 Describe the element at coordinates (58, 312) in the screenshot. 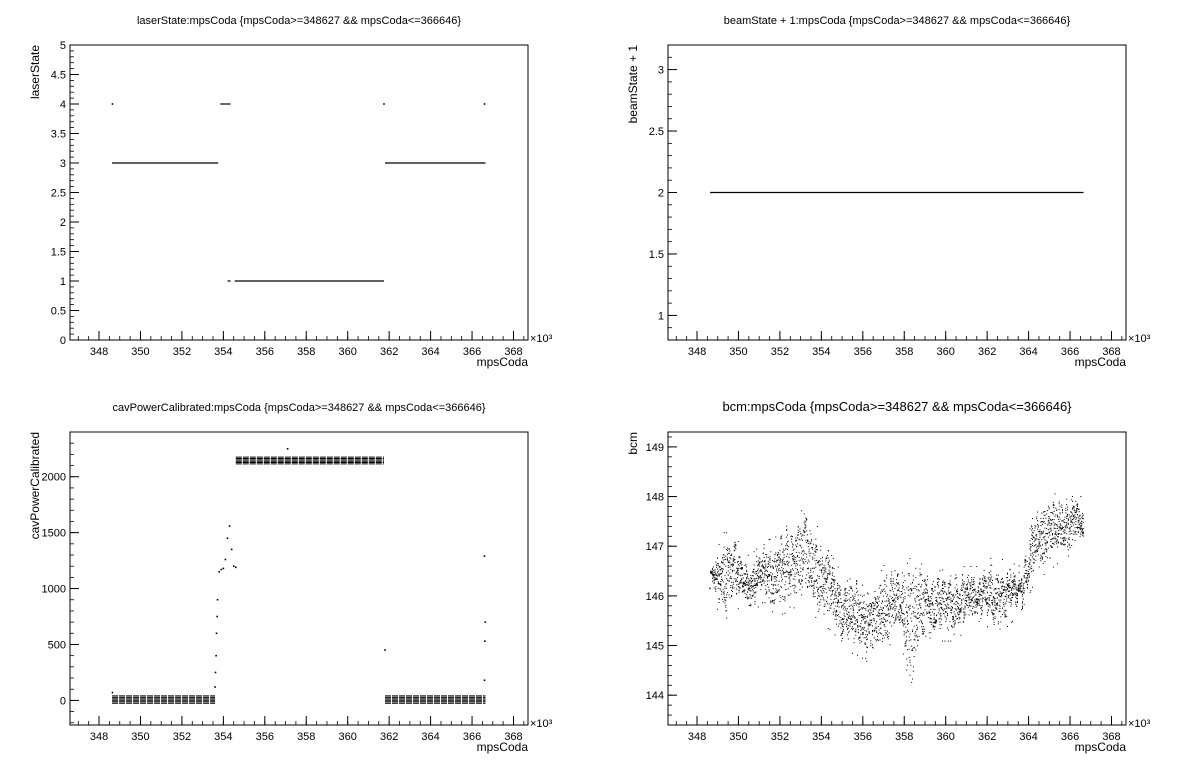

I see `y-tick-label: 0.5` at that location.